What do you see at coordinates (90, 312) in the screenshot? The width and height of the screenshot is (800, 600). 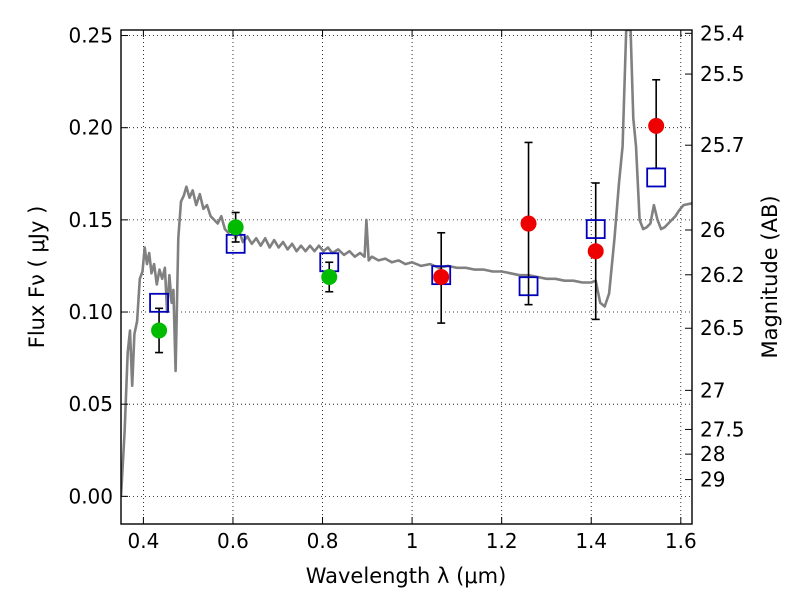 I see `y-tick-label: 0.10` at bounding box center [90, 312].